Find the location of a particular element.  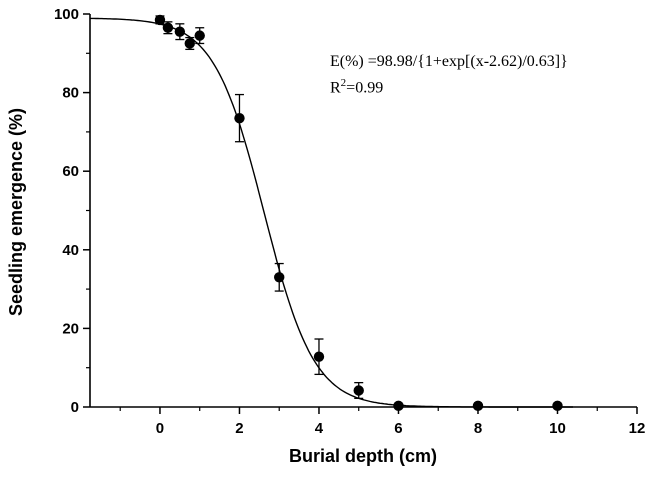

x-axis-label: Burial depth (cm) is located at coordinates (363, 456).